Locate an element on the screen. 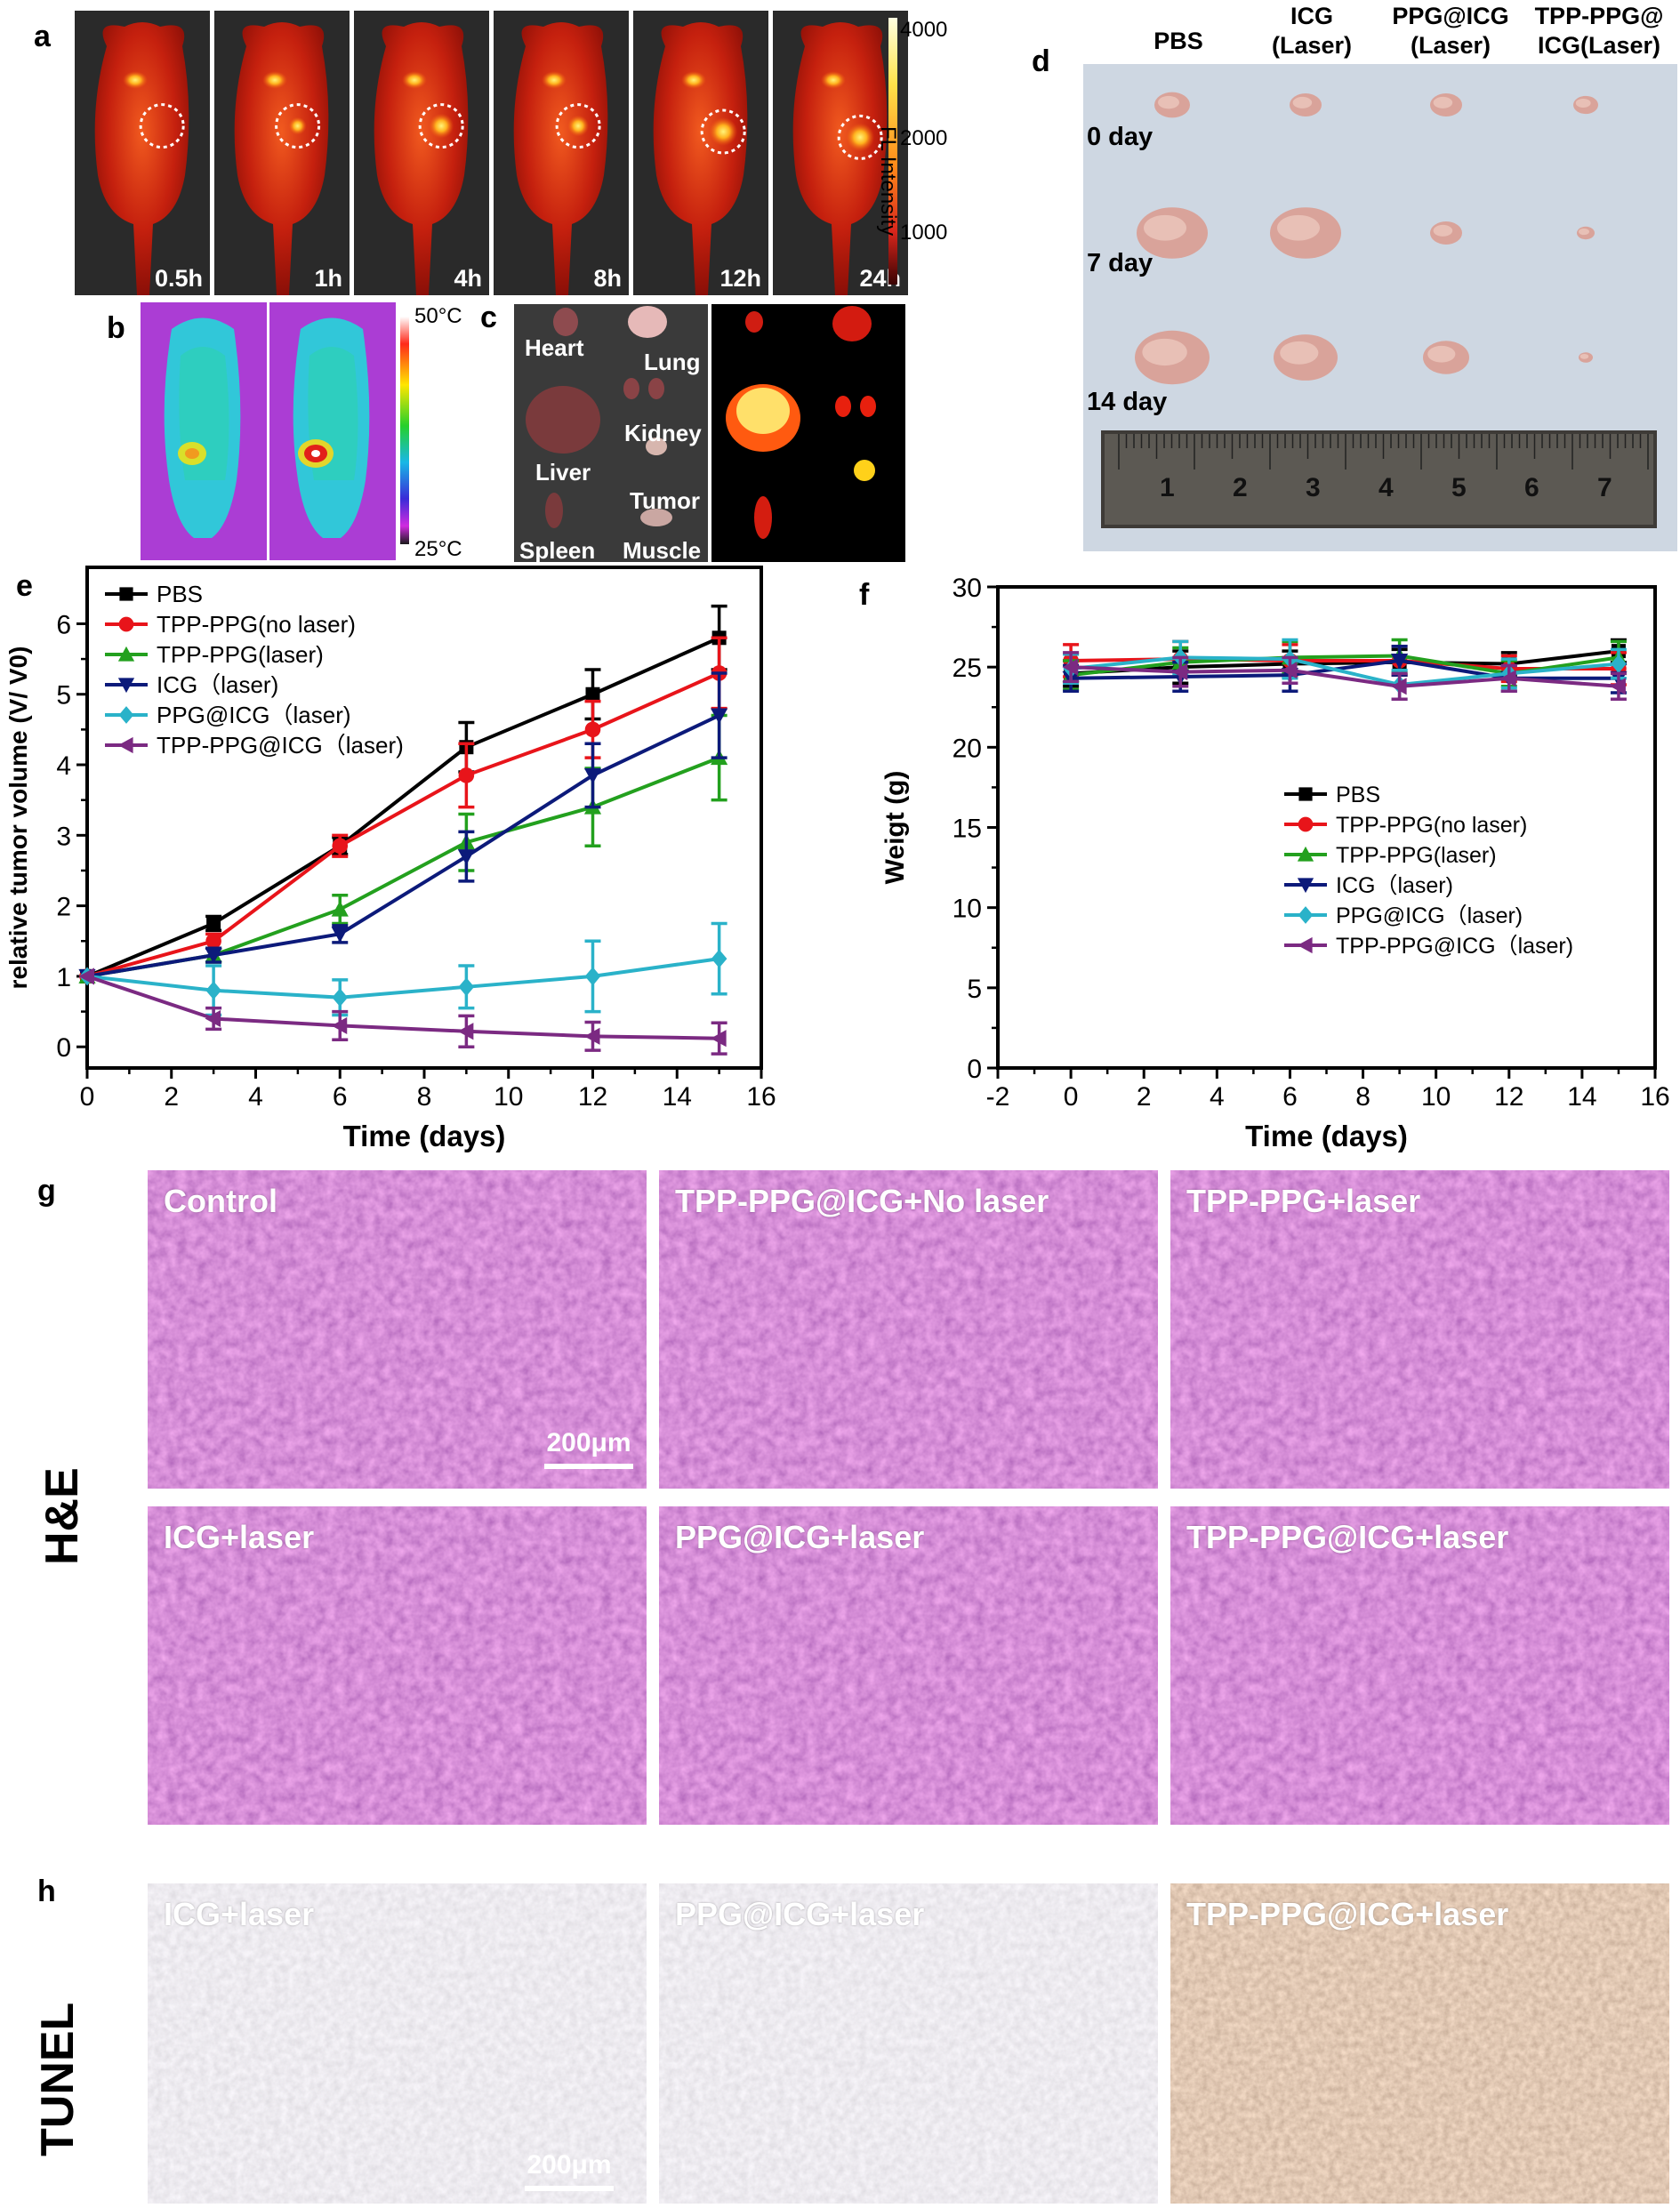 This screenshot has height=2208, width=1680. he-tile-label: PPG@ICG+laser is located at coordinates (800, 1537).